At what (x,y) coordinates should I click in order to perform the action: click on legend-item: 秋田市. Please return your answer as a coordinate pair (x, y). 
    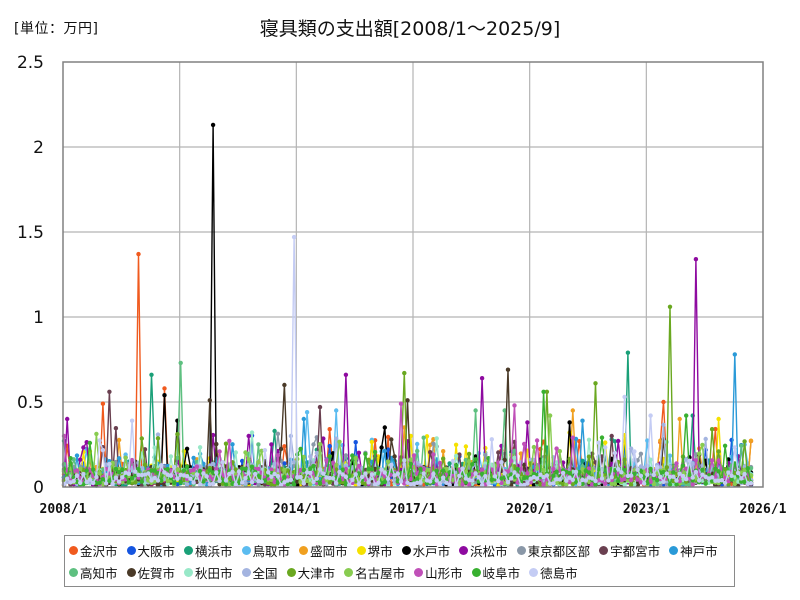
    Looking at the image, I should click on (208, 572).